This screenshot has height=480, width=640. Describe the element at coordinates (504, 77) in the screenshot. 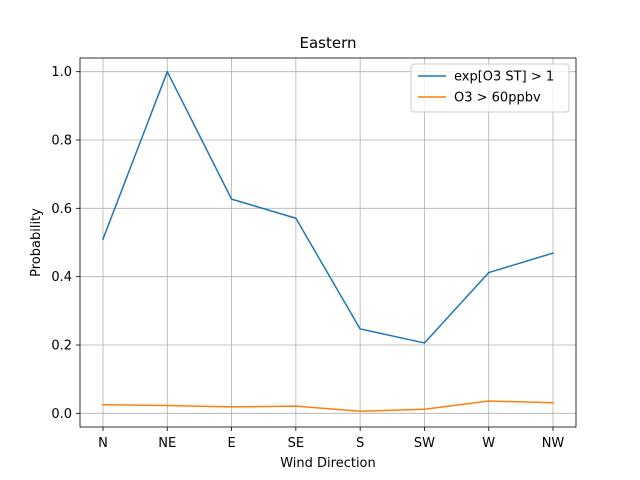

I see `legend-label-exp-o3-st: exp[O3 ST] > 1` at that location.